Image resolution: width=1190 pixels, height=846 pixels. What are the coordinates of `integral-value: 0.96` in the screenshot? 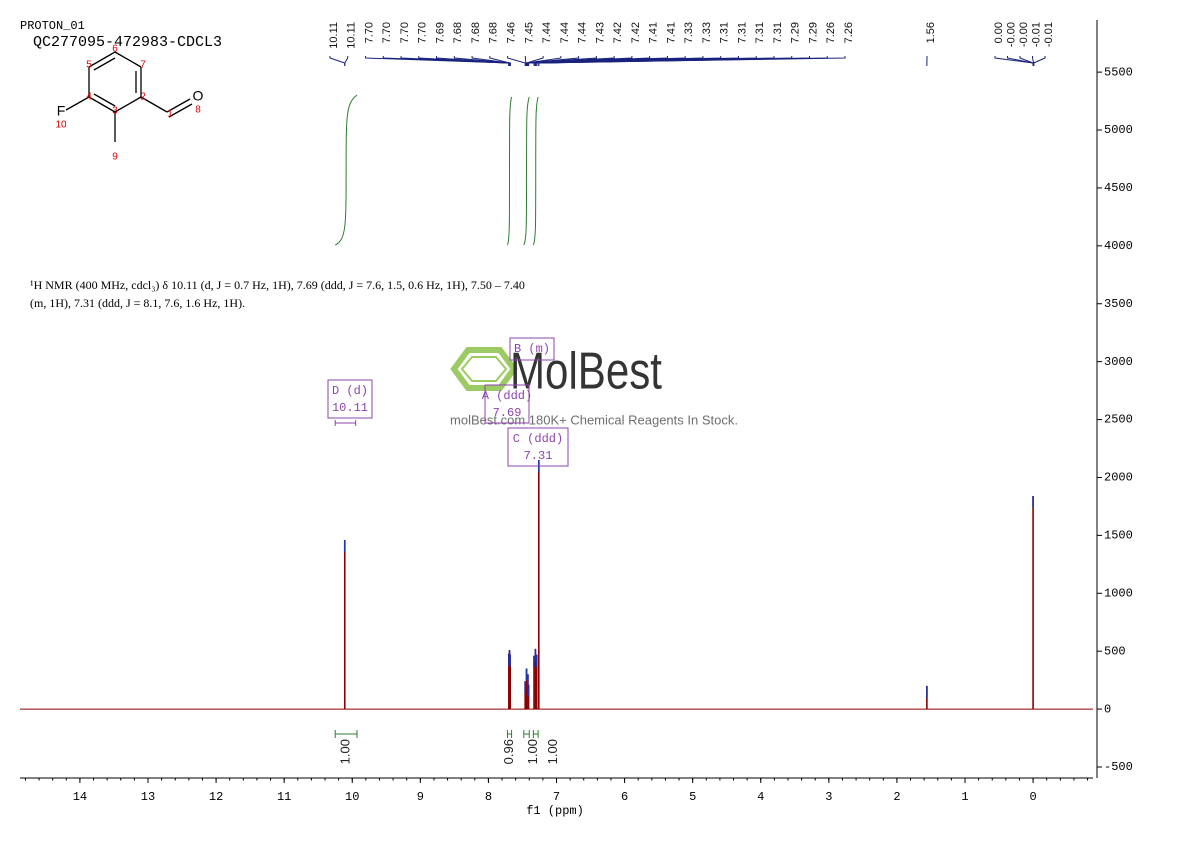 It's located at (508, 751).